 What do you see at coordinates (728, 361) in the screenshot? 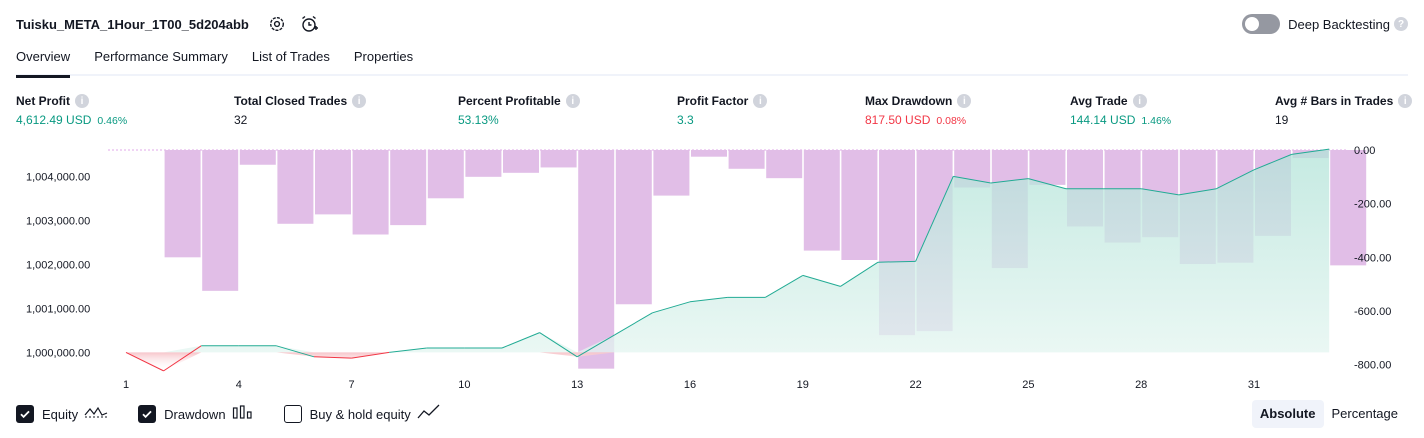
I see `equity-loss-area` at bounding box center [728, 361].